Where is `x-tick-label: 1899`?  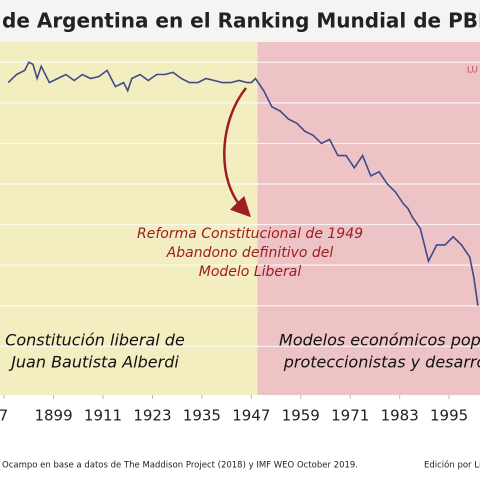
x-tick-label: 1899 is located at coordinates (53, 416).